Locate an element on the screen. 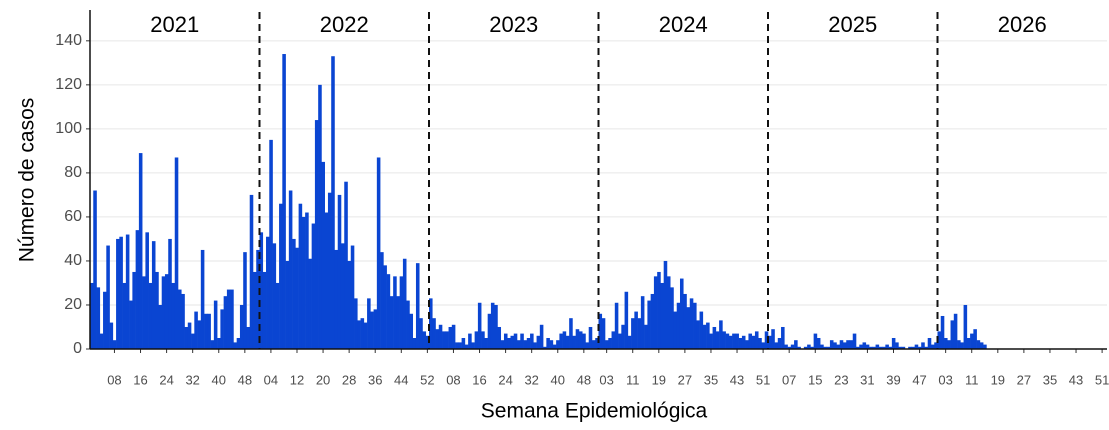 The image size is (1109, 430). x-tick-label: 15 is located at coordinates (815, 379).